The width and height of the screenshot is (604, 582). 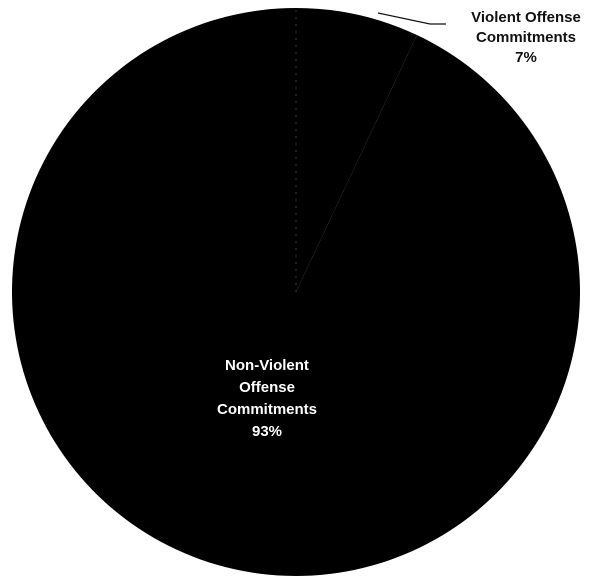 I want to click on slice-label-violent-line: 7%, so click(x=526, y=57).